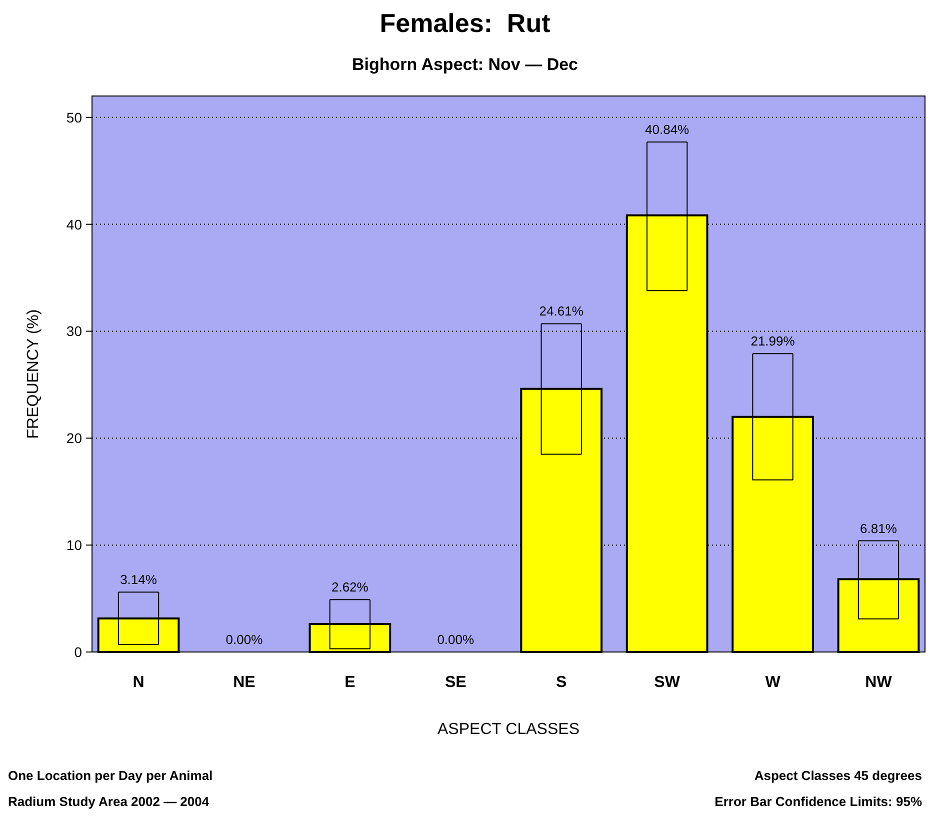  I want to click on y-tick-label: 40, so click(74, 224).